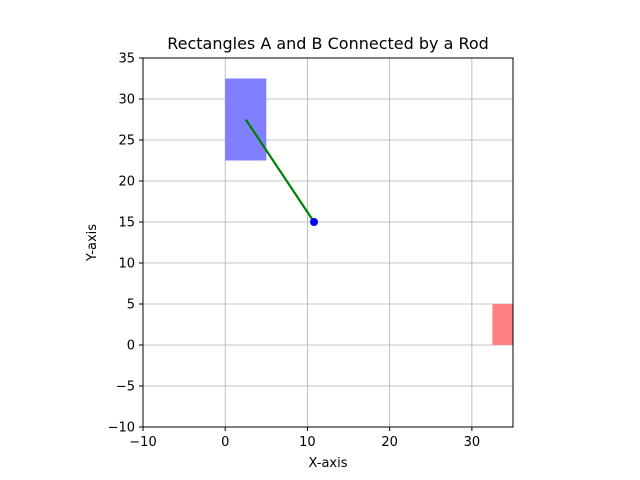 The height and width of the screenshot is (480, 640). What do you see at coordinates (472, 442) in the screenshot?
I see `x-tick-label: 30` at bounding box center [472, 442].